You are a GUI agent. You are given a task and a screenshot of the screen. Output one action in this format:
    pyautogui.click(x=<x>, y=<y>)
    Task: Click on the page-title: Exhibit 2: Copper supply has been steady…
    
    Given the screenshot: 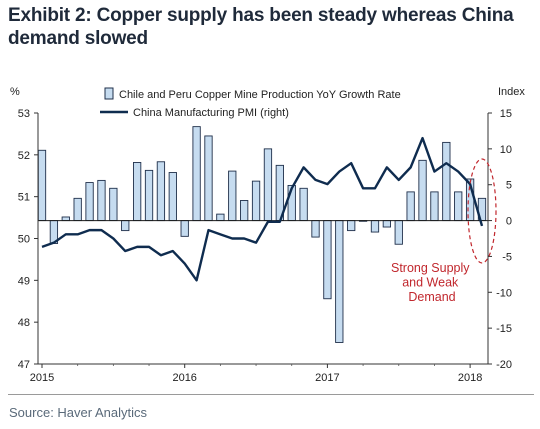 What is the action you would take?
    pyautogui.click(x=261, y=27)
    